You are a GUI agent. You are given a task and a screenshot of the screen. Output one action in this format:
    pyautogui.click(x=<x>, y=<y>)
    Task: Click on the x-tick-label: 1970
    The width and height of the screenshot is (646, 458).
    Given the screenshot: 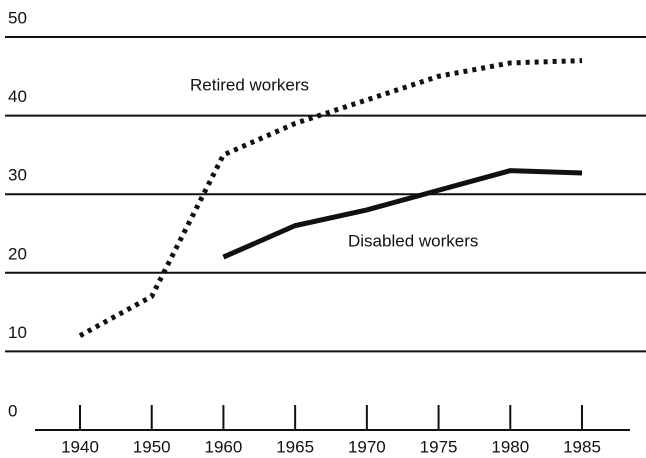 What is the action you would take?
    pyautogui.click(x=367, y=446)
    